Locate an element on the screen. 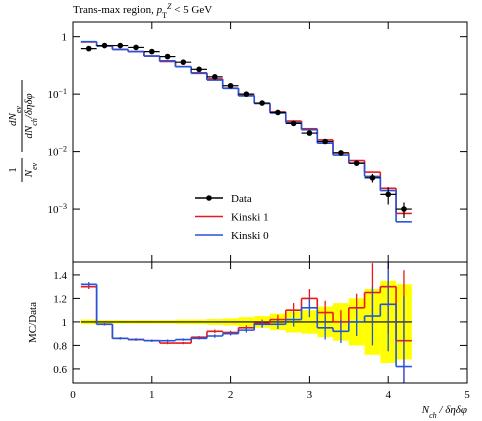  y-tick-exponent: −1 is located at coordinates (62, 91).